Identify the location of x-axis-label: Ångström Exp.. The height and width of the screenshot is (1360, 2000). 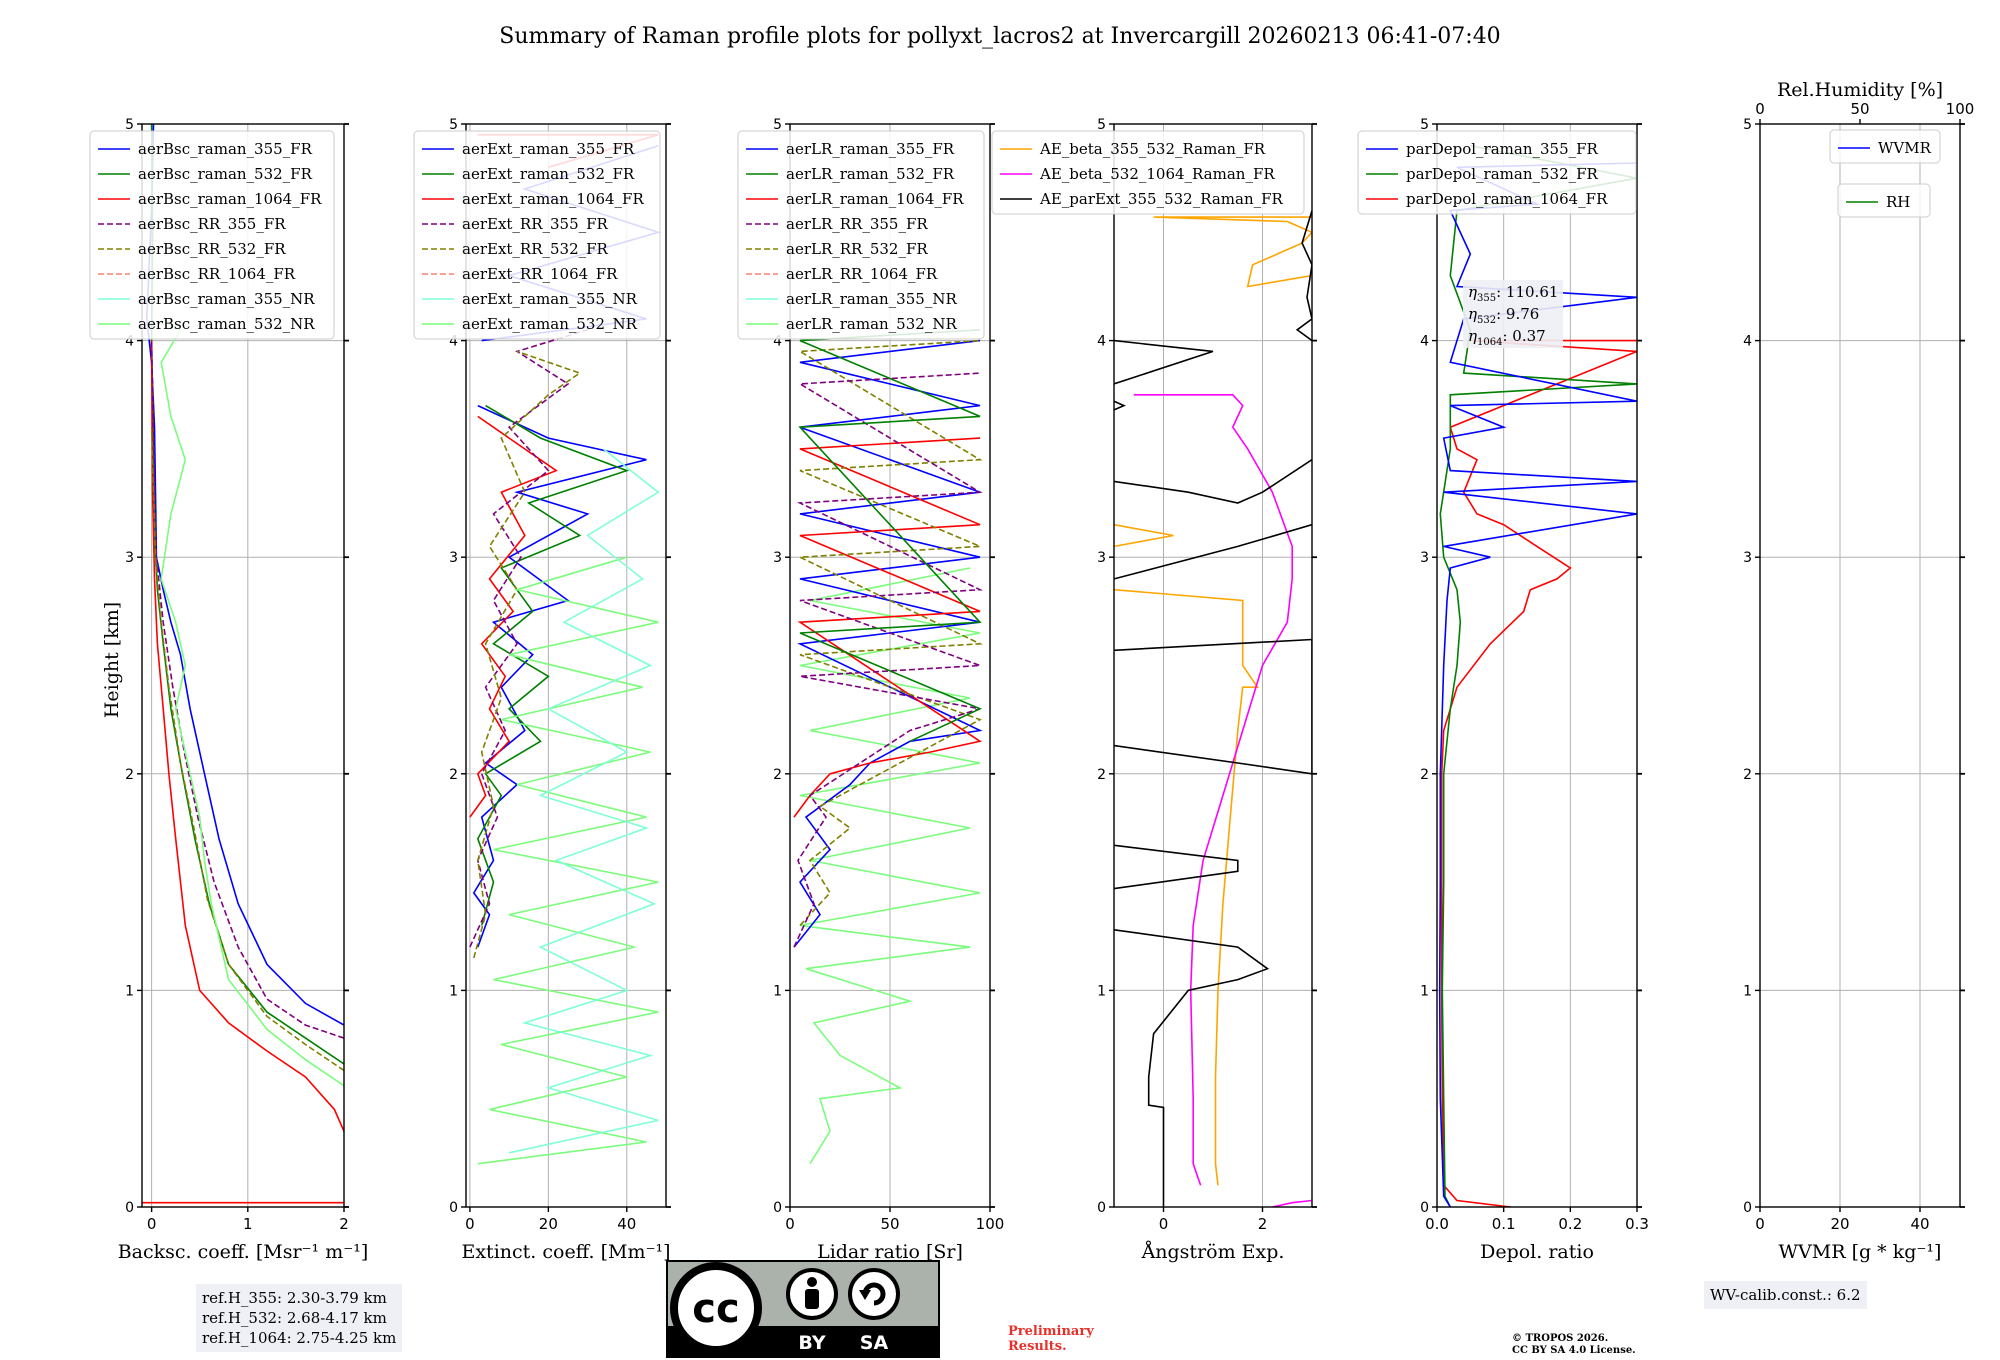
(1213, 1252).